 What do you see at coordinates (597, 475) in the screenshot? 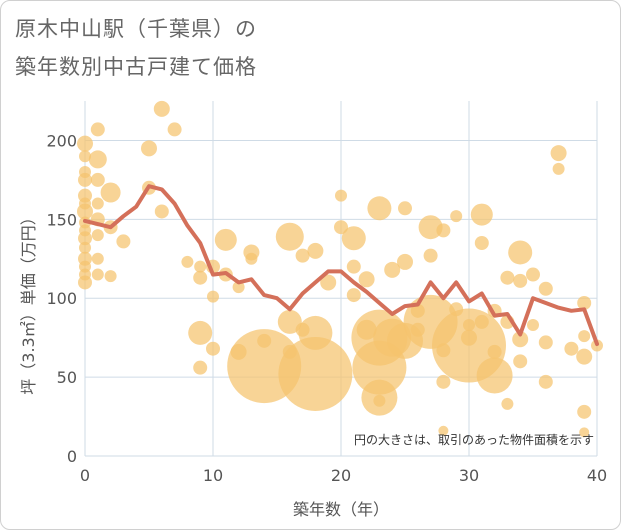
I see `x-tick-label-4: 40` at bounding box center [597, 475].